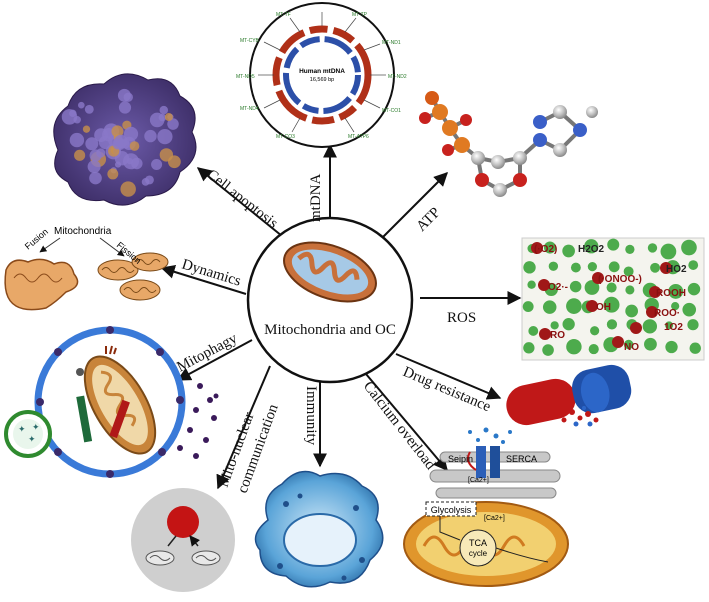 This screenshot has width=709, height=602. I want to click on center-node: Mitochondria and OC, so click(330, 300).